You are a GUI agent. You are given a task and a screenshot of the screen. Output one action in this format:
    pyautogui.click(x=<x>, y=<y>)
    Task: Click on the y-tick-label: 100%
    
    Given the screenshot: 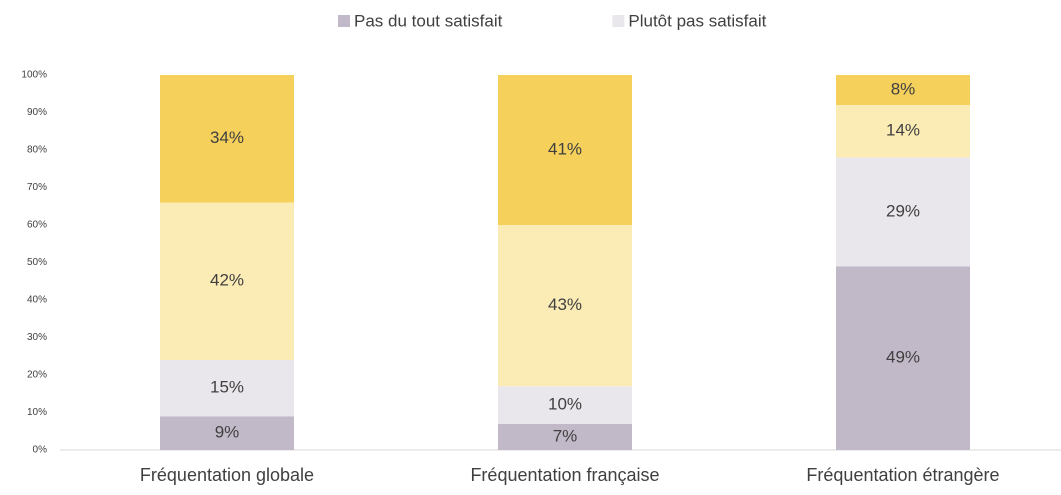 What is the action you would take?
    pyautogui.click(x=34, y=75)
    